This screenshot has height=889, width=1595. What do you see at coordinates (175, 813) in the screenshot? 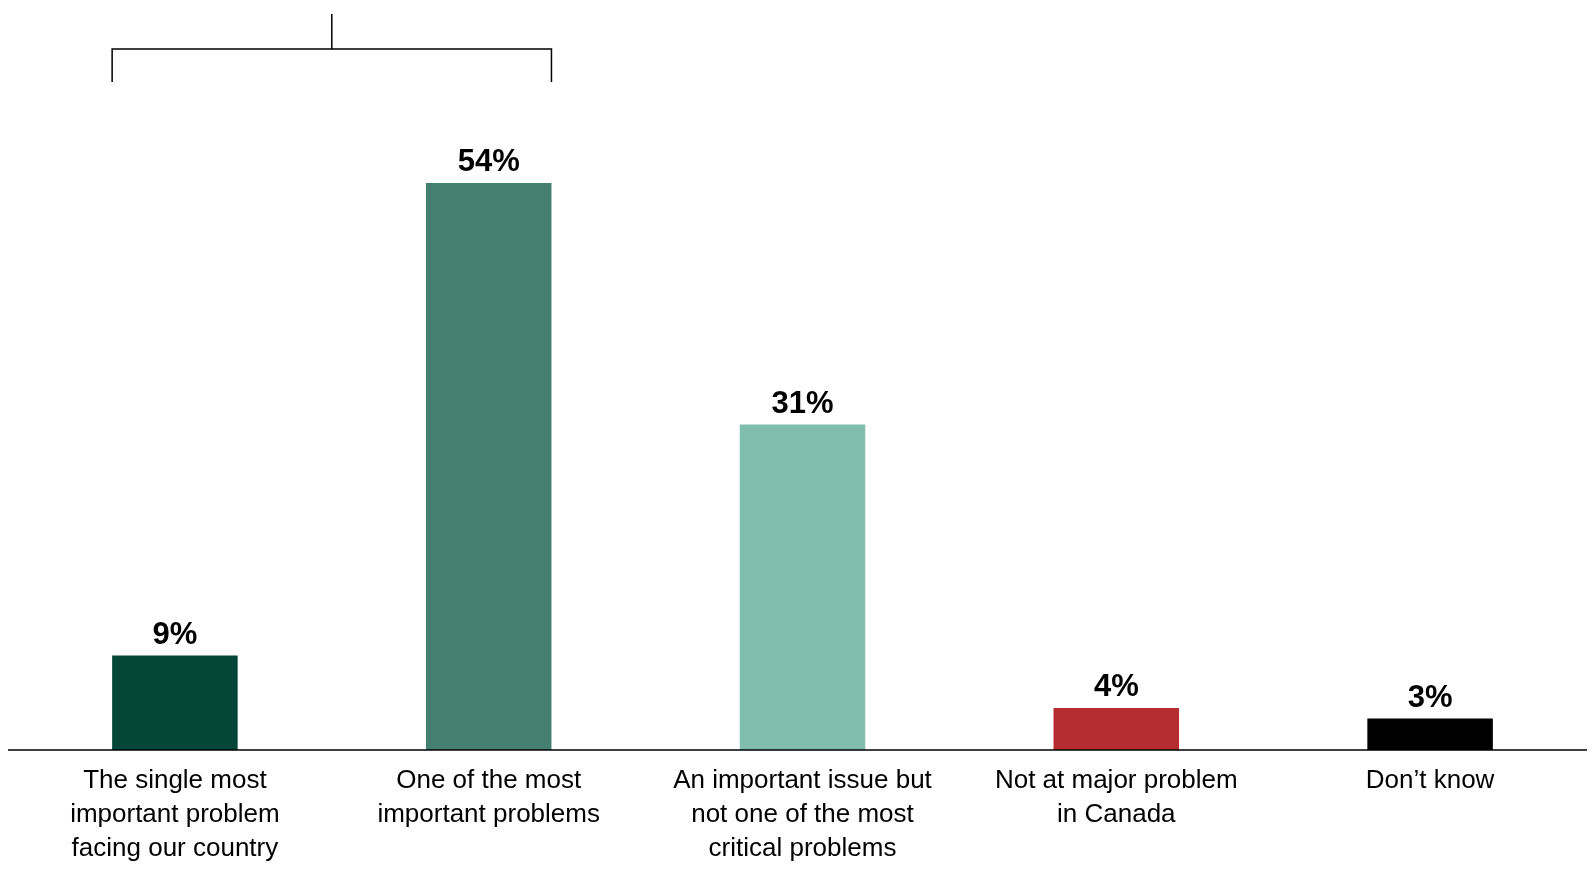
I see `x-tick-label: The single most important problem facing our country` at bounding box center [175, 813].